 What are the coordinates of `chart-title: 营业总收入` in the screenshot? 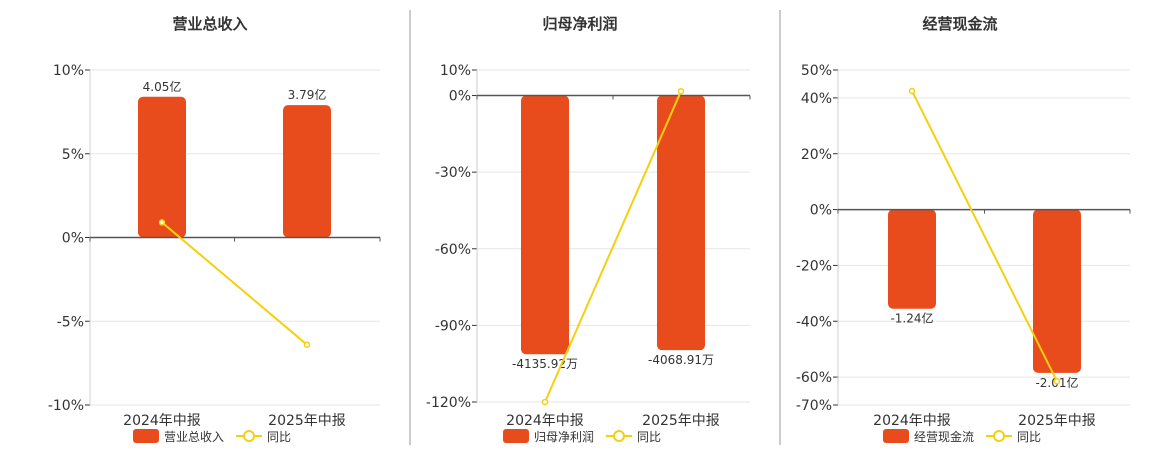 It's located at (209, 24).